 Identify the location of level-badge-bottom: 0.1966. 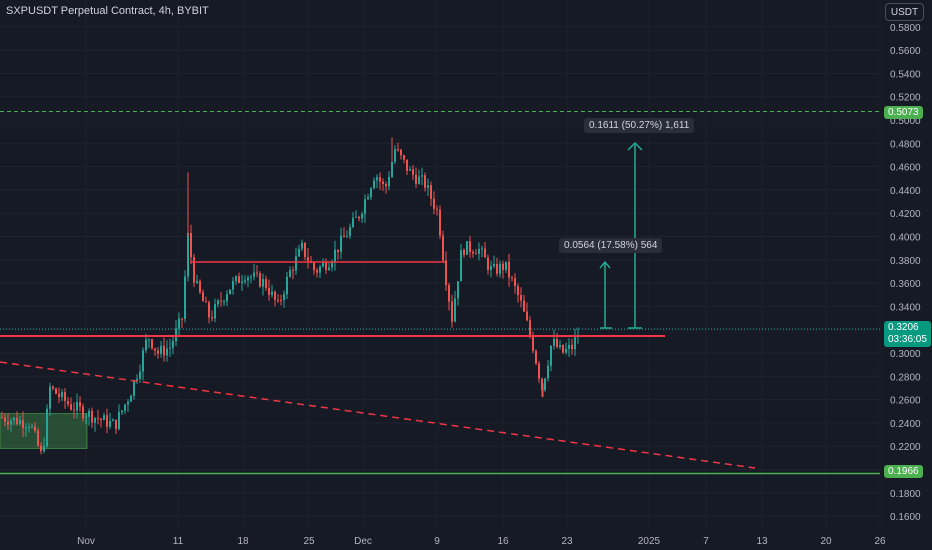
(903, 471).